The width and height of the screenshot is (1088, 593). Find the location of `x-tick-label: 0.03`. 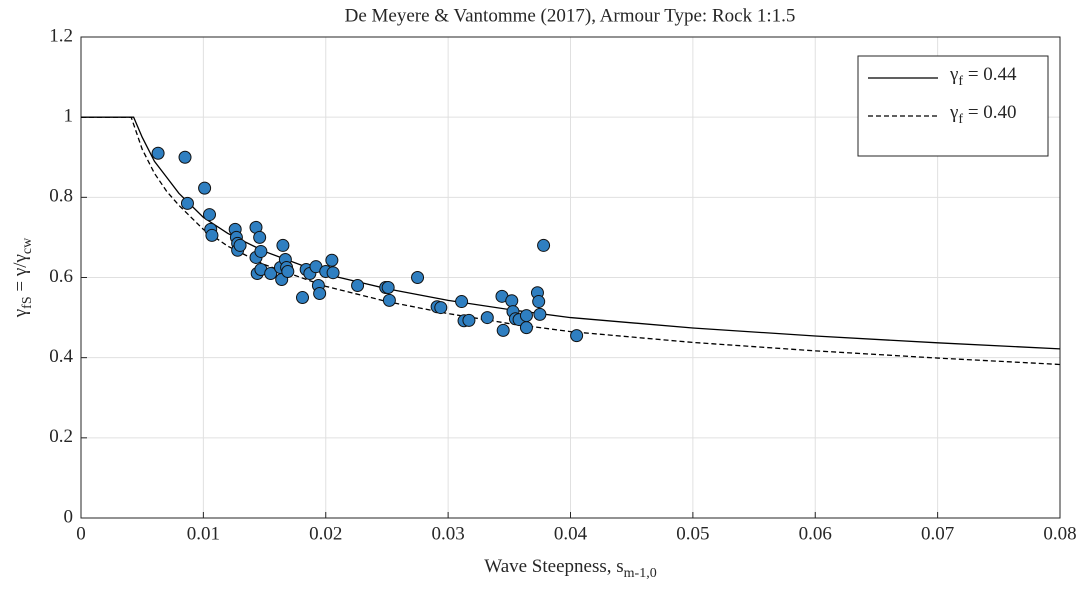

x-tick-label: 0.03 is located at coordinates (448, 533).